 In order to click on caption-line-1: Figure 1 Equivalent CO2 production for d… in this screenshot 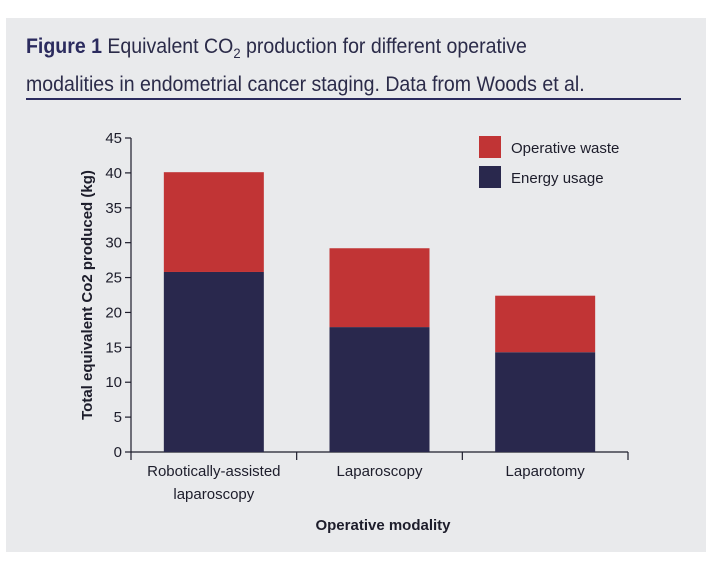, I will do `click(333, 50)`.